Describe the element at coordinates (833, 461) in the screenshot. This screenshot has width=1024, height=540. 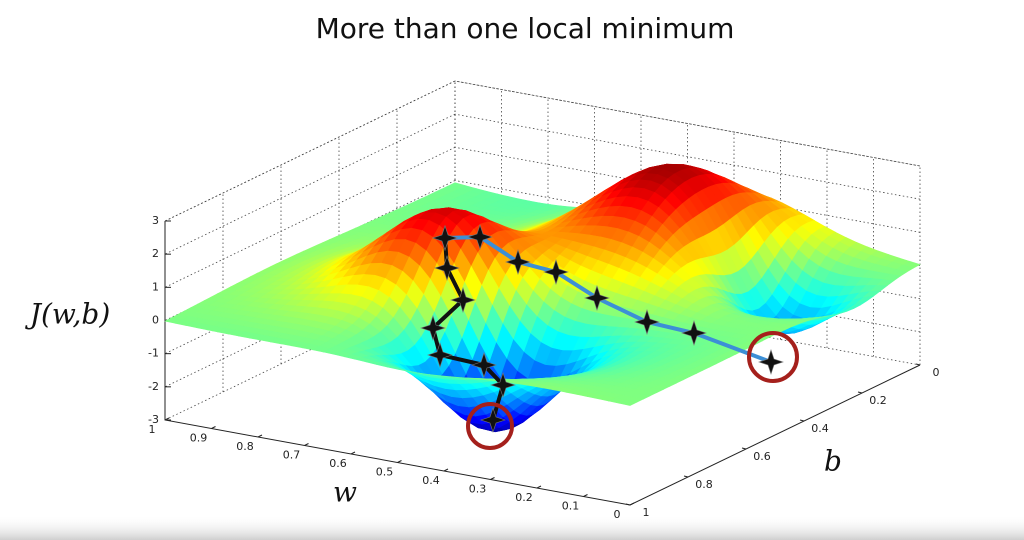
I see `y-axis-label: b` at that location.